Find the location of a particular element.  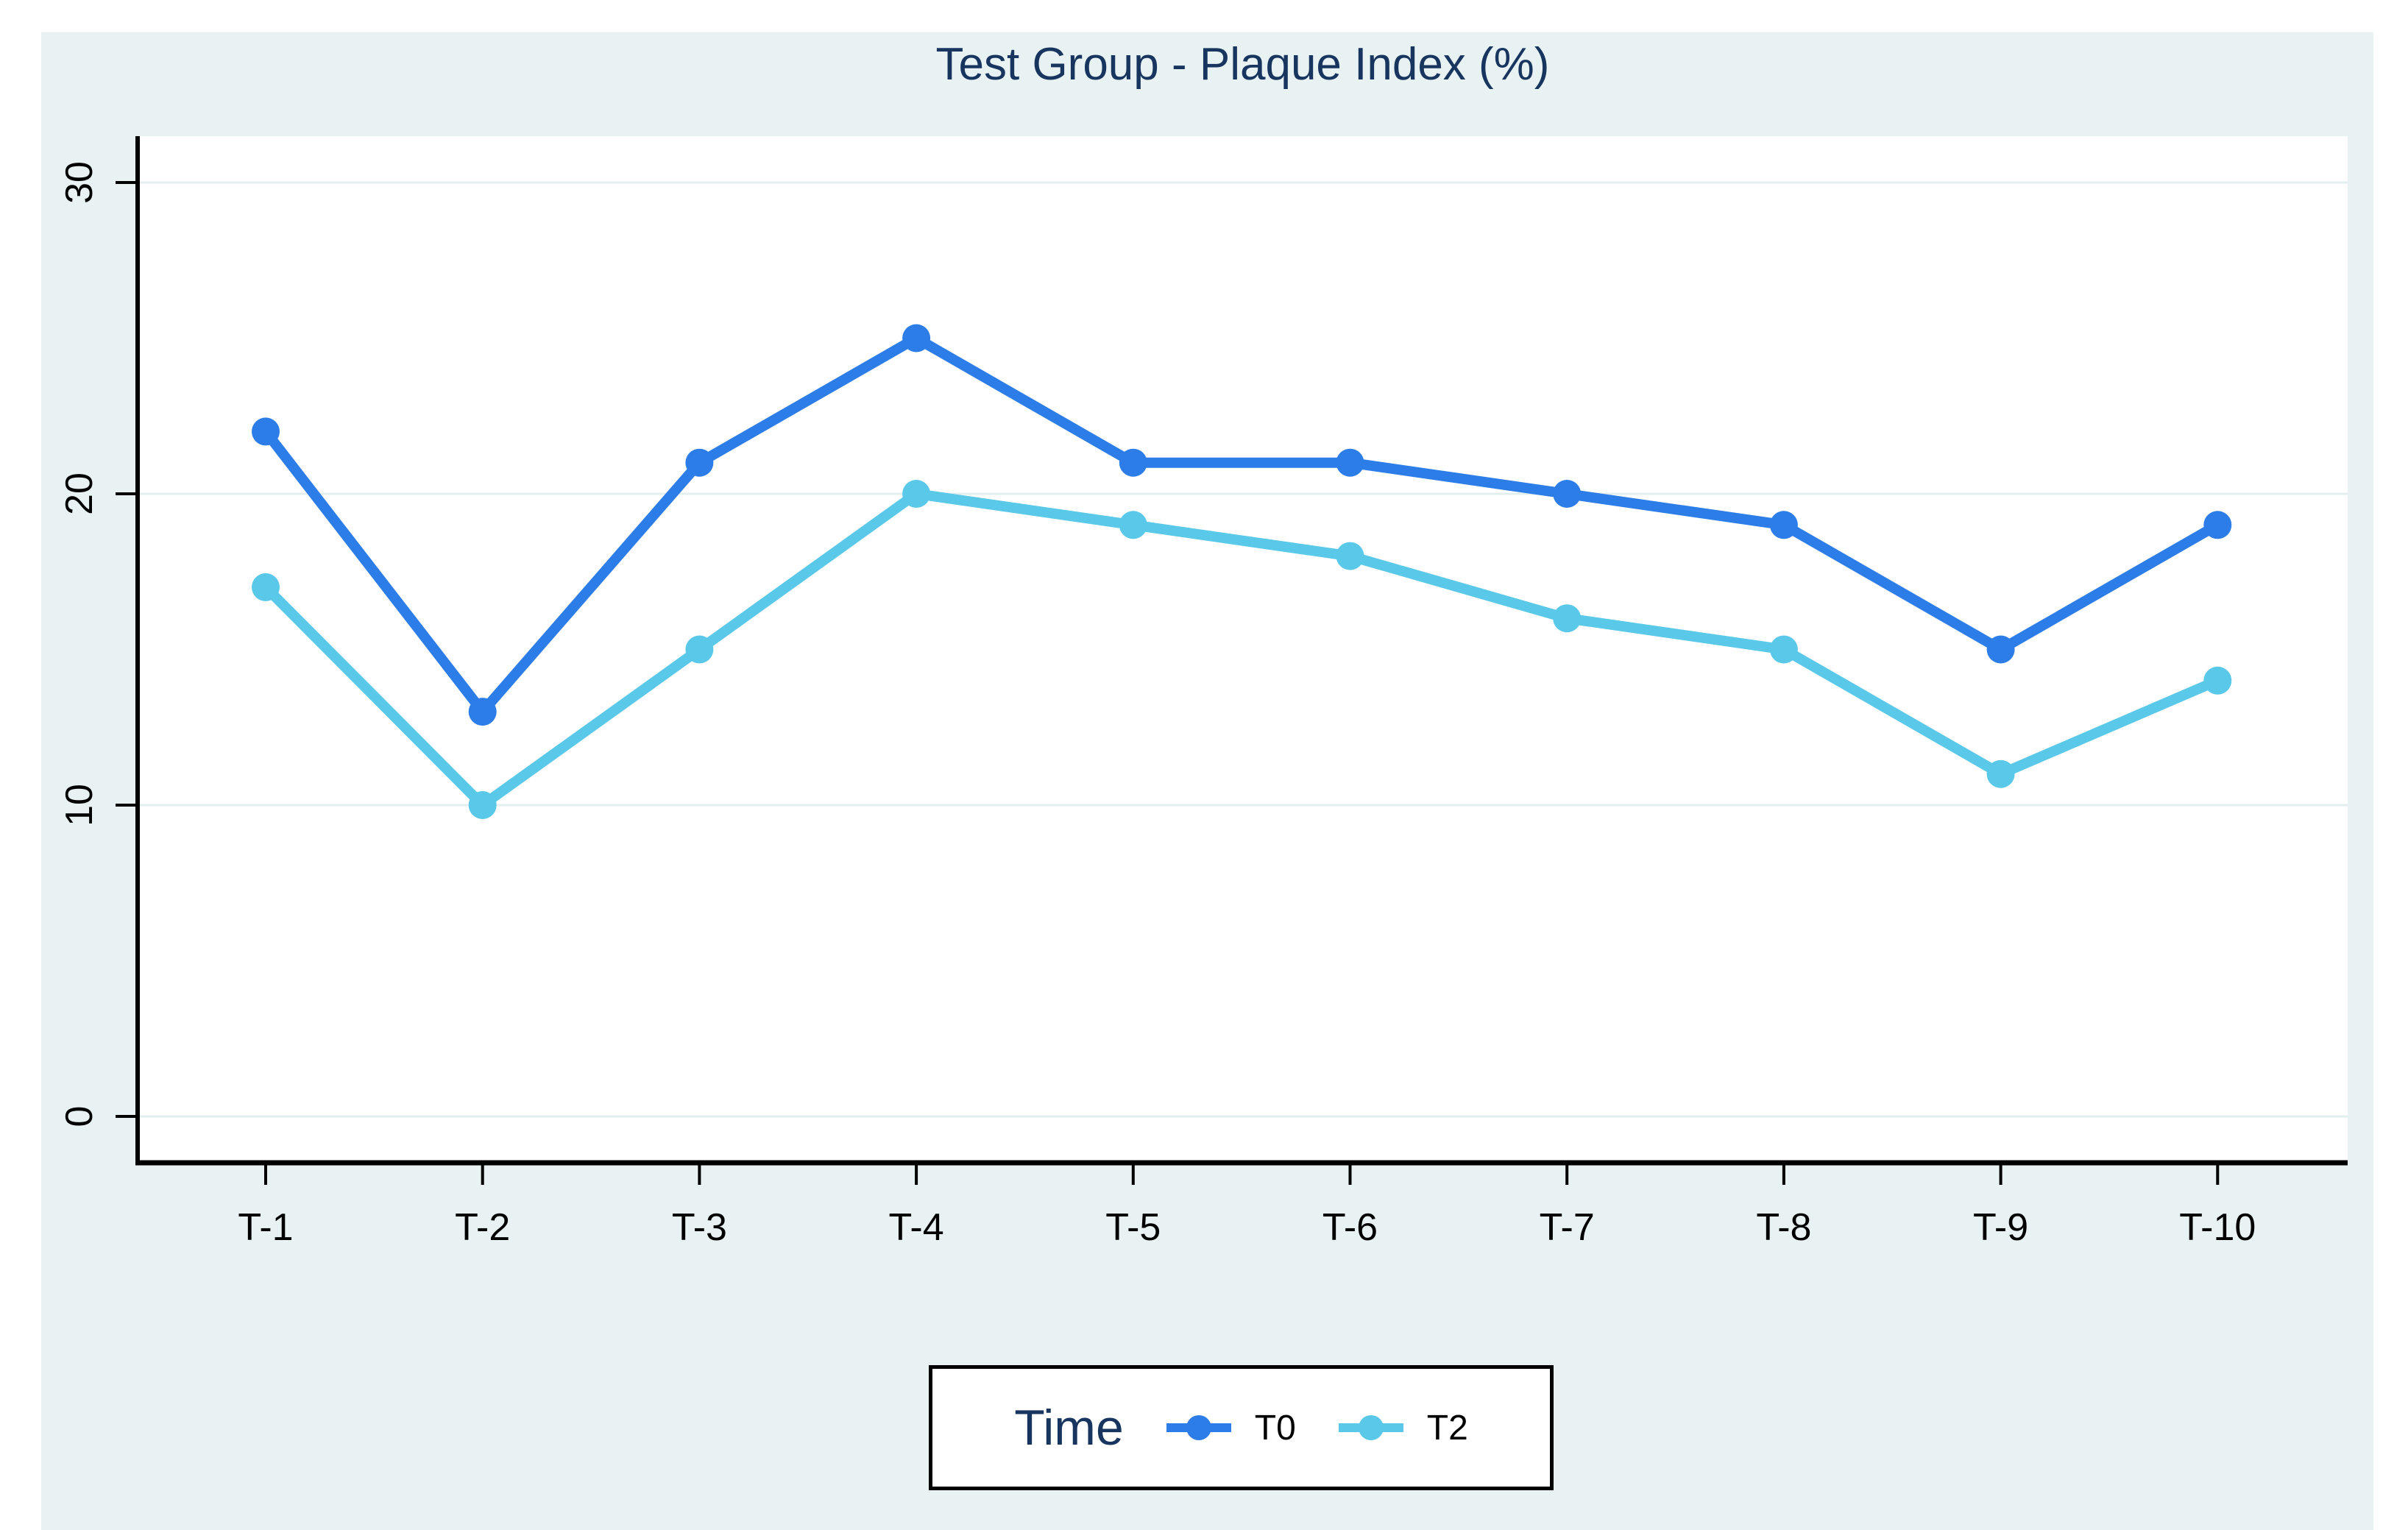

x-tick-label-T-1: T-1 is located at coordinates (265, 1227).